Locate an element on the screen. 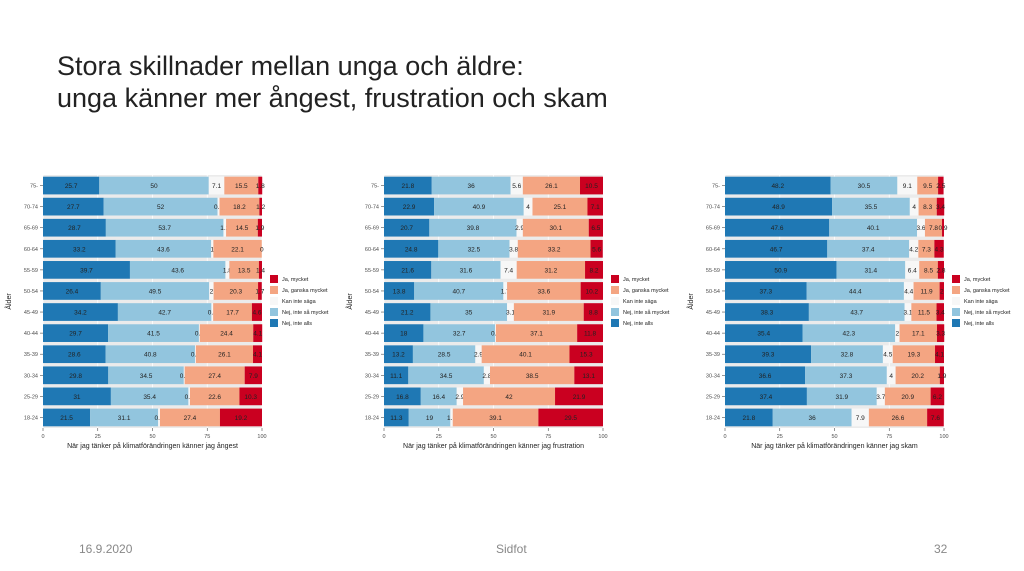  data-label-nej-inte-sa-mycket-60-64: 43.6 is located at coordinates (163, 249).